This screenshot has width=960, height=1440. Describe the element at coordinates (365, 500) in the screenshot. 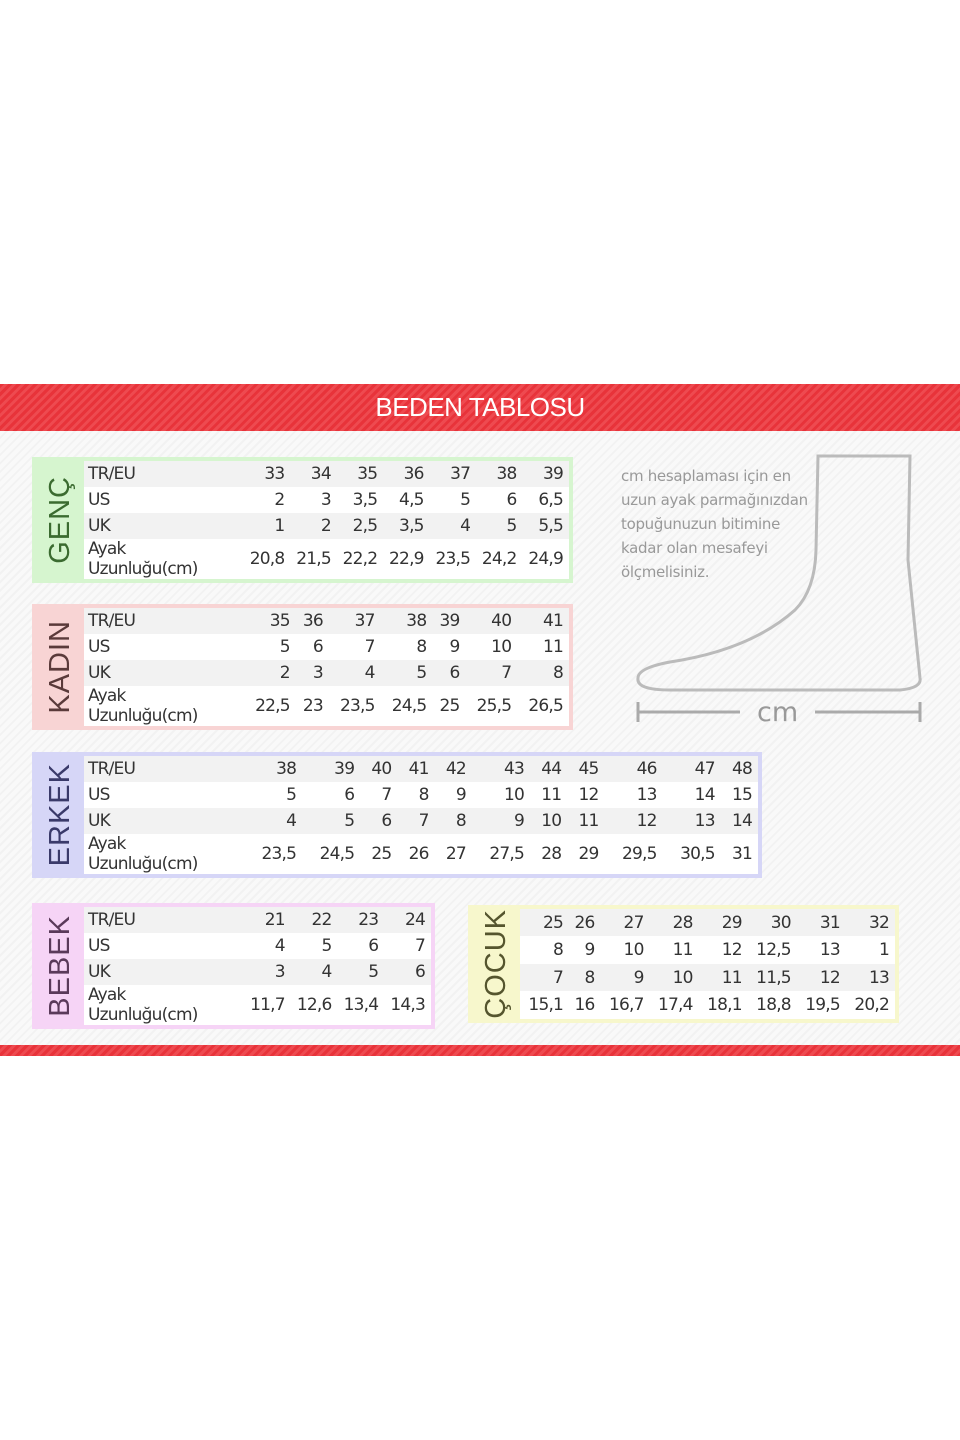

I see `table-cell: 3,5` at that location.